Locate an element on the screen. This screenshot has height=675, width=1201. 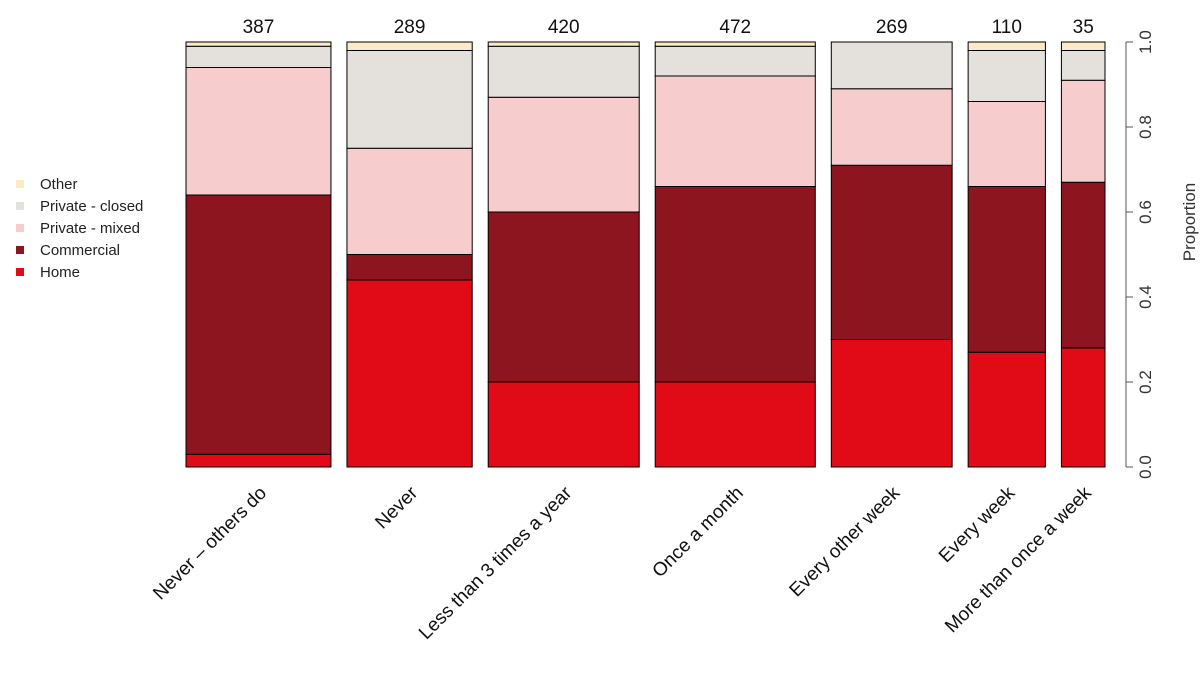
y-tick-label: 0.8 is located at coordinates (1145, 127).